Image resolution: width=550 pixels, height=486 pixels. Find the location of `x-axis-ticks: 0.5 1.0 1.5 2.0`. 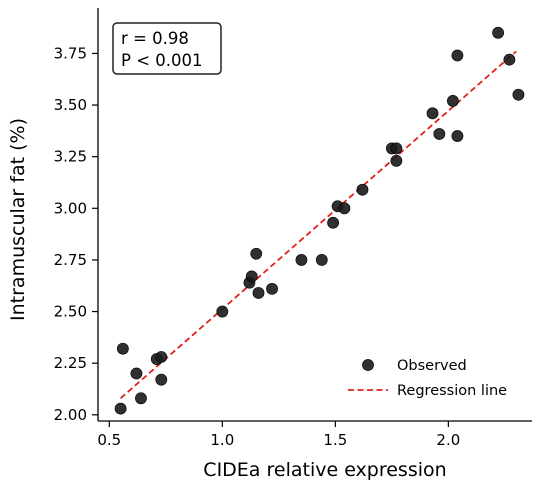

x-axis-ticks: 0.5 1.0 1.5 2.0 is located at coordinates (278, 435).